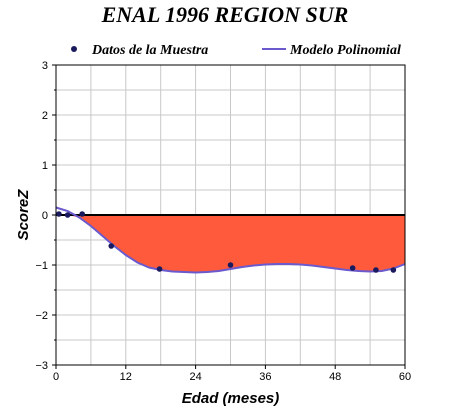  I want to click on x-tick-label: 36, so click(265, 377).